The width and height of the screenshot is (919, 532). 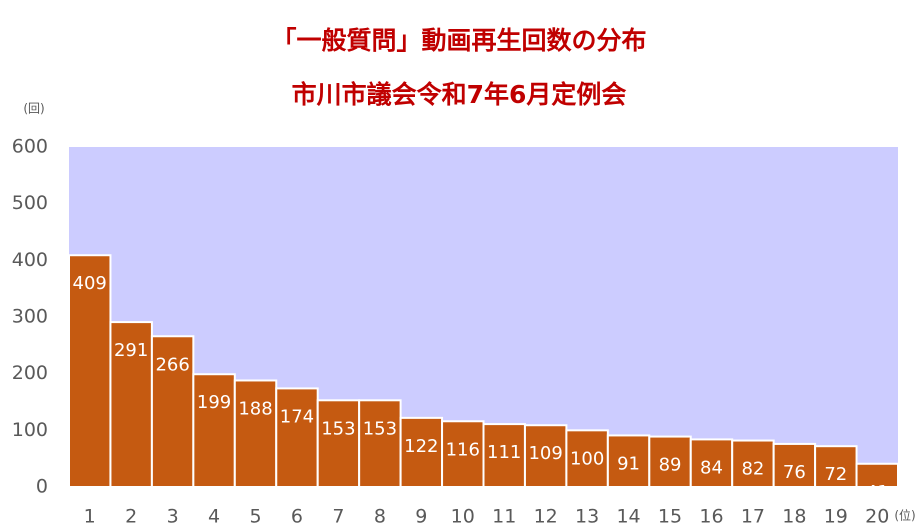 What do you see at coordinates (628, 517) in the screenshot?
I see `x-tick-label: 14` at bounding box center [628, 517].